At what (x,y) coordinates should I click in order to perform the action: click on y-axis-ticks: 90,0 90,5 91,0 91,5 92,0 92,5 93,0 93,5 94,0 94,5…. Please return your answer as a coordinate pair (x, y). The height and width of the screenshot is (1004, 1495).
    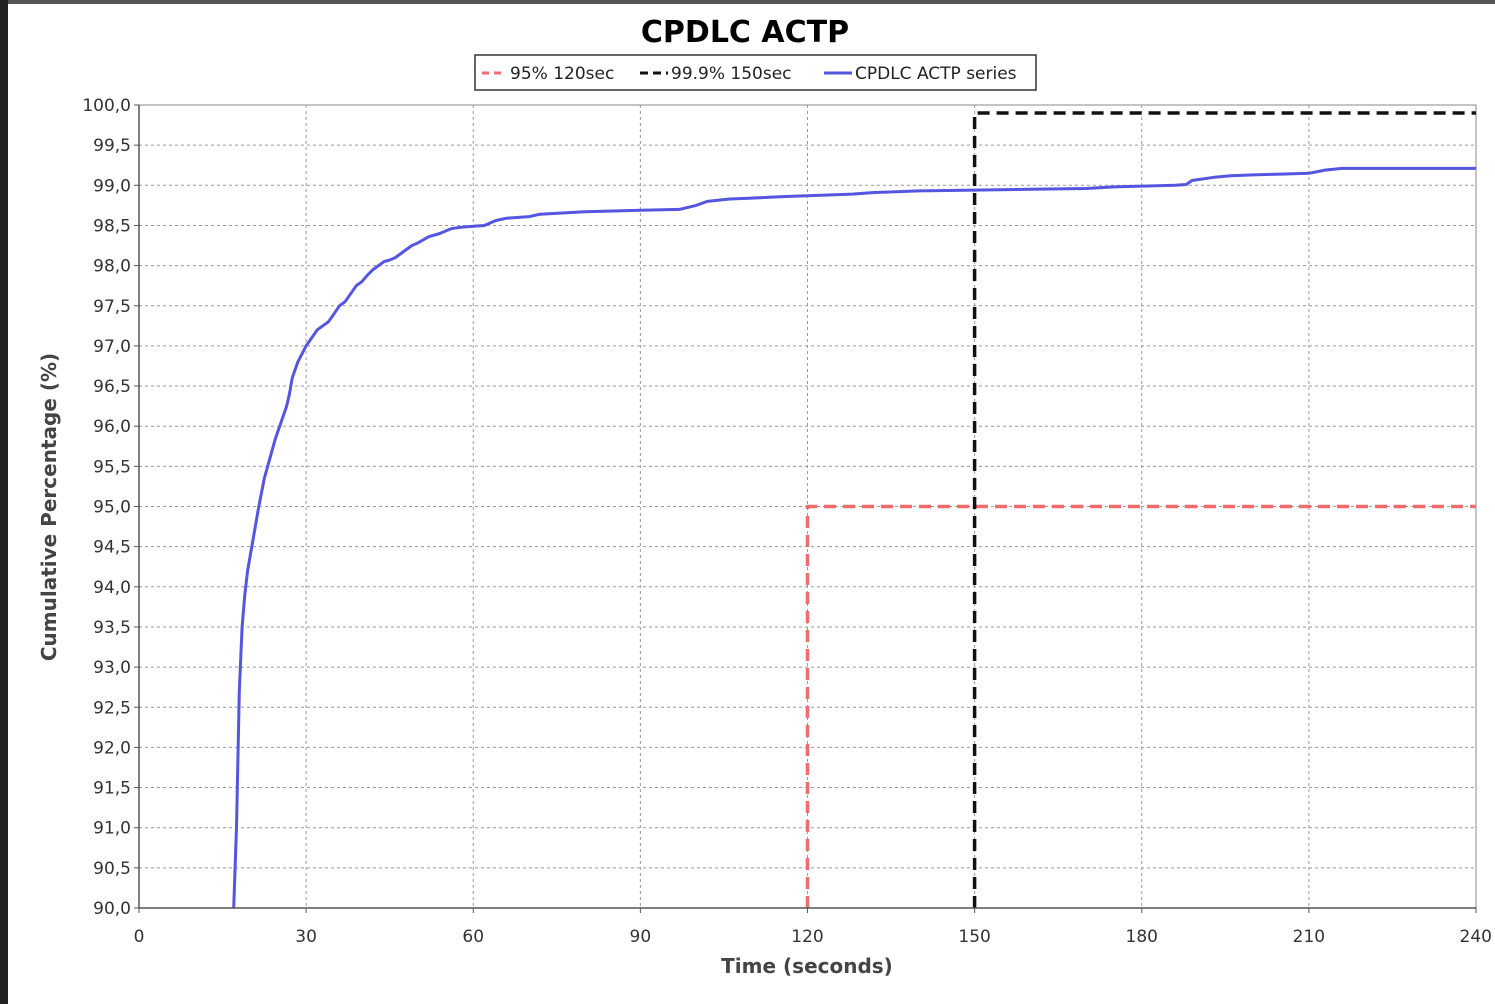
    Looking at the image, I should click on (110, 507).